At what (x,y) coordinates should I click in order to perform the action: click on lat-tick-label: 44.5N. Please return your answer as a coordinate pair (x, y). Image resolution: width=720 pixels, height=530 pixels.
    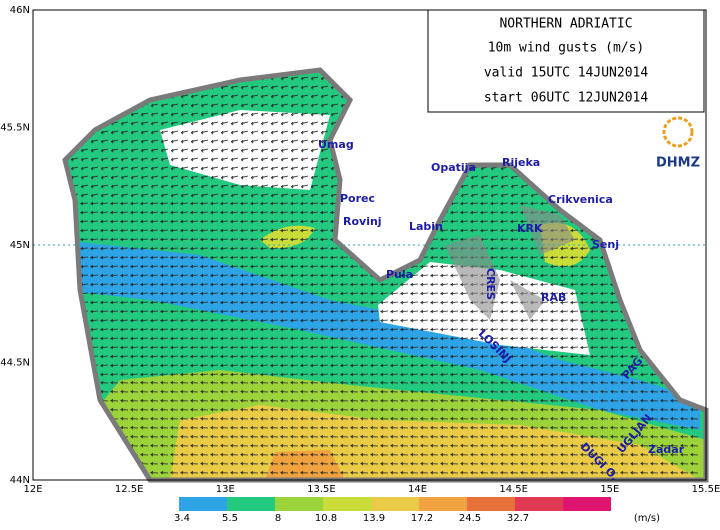
    Looking at the image, I should click on (15, 363).